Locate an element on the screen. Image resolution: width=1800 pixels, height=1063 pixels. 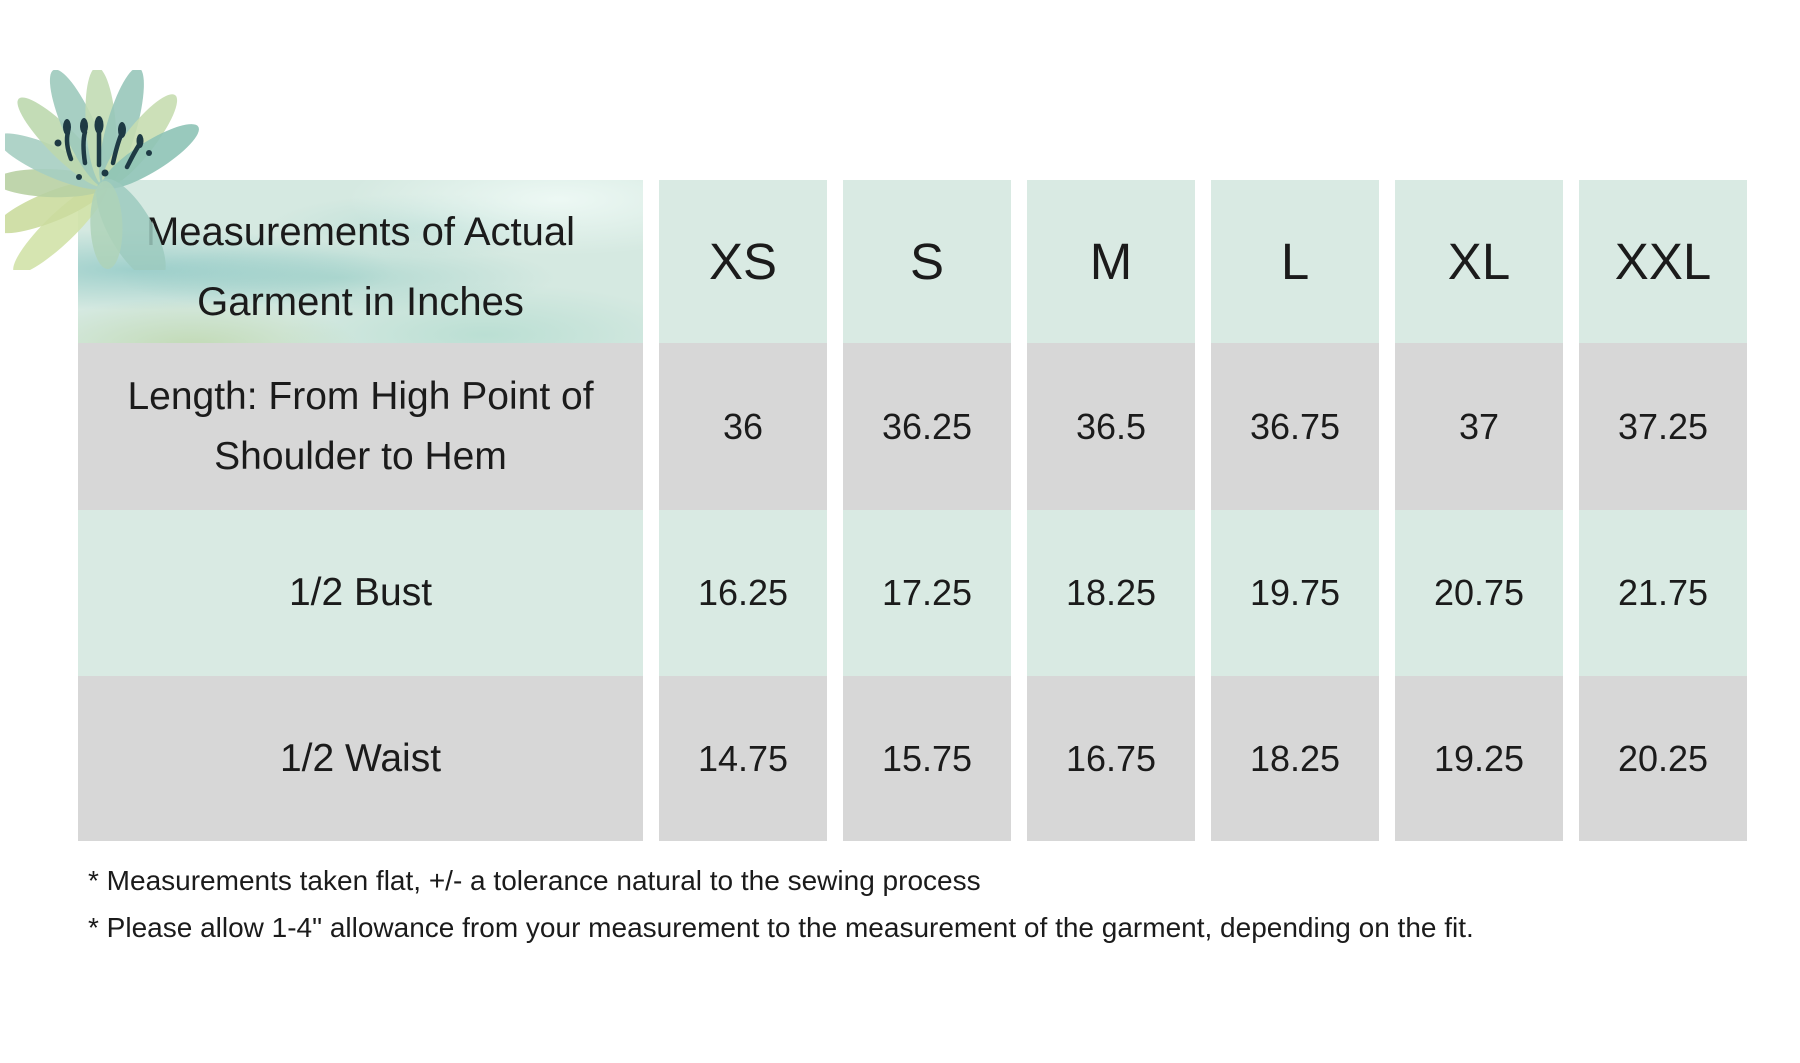
row-label-bust: 1/2 Bust is located at coordinates (360, 593).